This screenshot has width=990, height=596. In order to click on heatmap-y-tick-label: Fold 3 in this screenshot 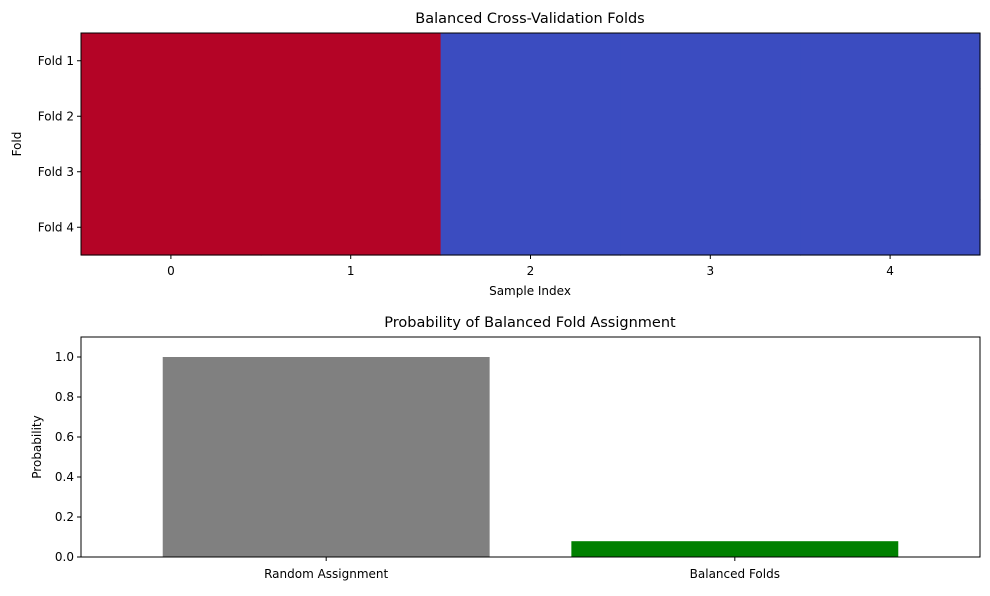, I will do `click(56, 172)`.